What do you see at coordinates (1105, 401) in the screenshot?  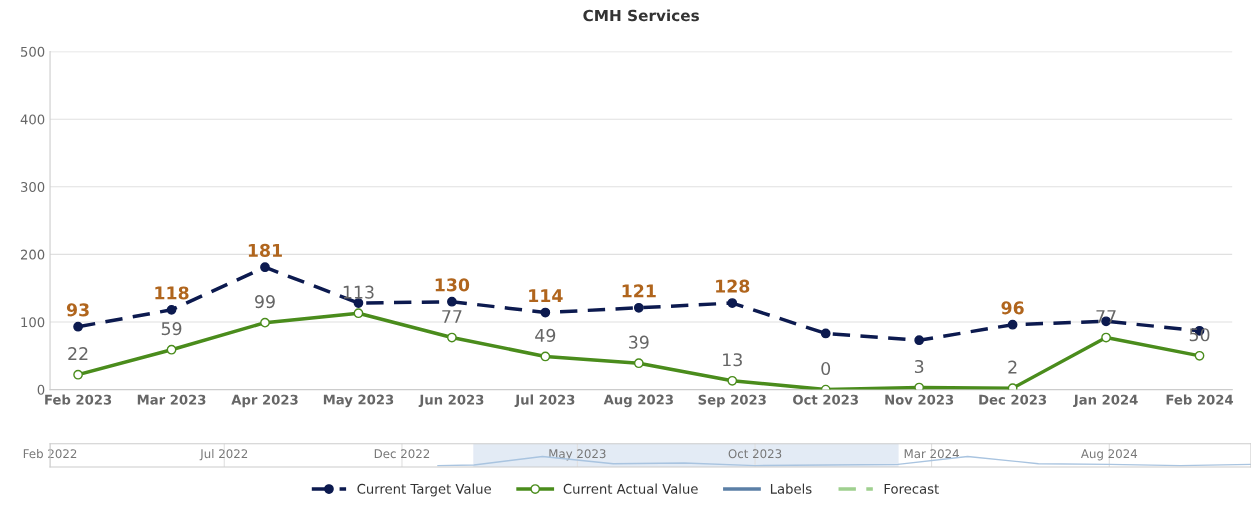 I see `x-tick-label: Jan 2024` at bounding box center [1105, 401].